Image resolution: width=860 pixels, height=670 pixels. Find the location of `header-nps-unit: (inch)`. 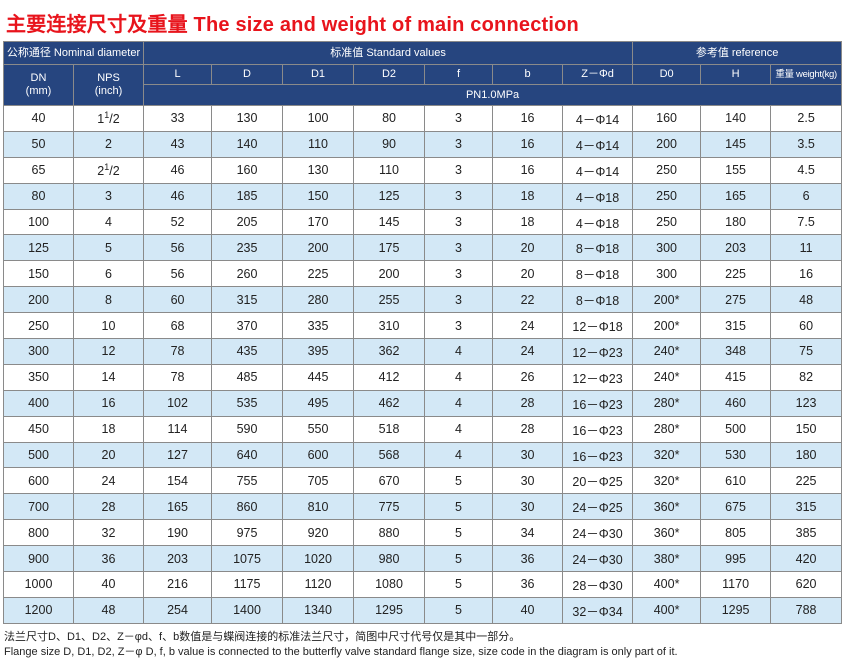

header-nps-unit: (inch) is located at coordinates (108, 91).